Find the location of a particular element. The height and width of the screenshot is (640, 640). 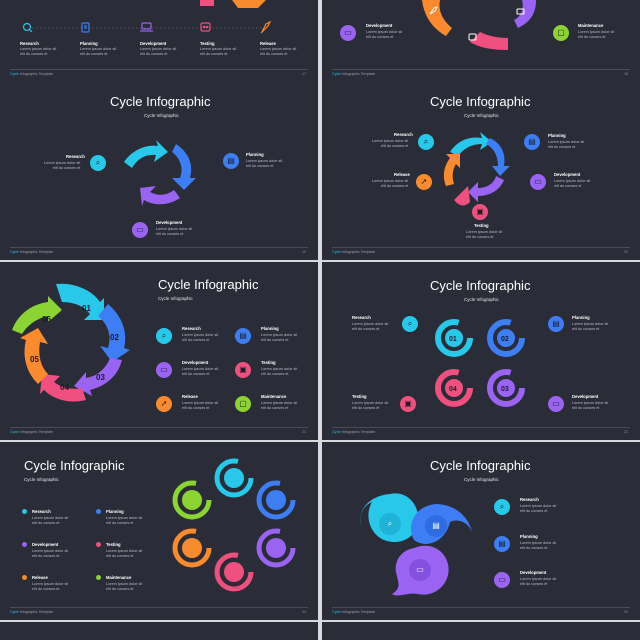

rocket-icon is located at coordinates (266, 27).